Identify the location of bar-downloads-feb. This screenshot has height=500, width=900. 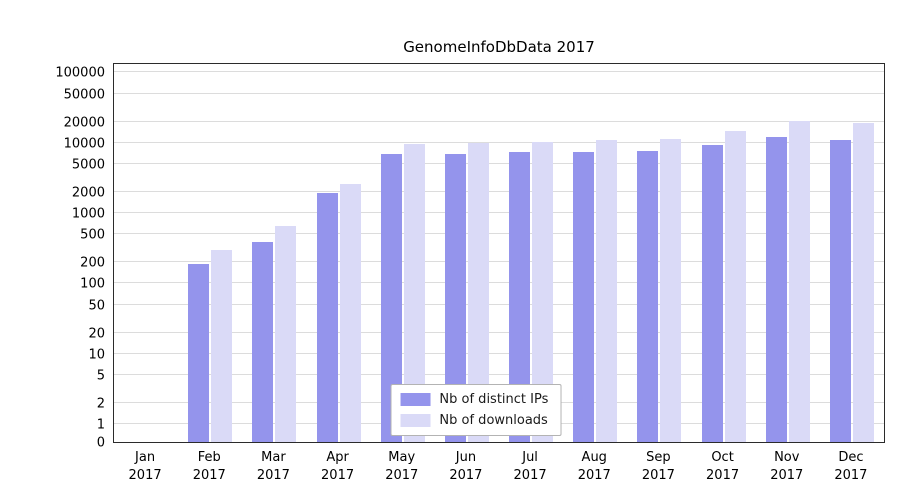
(222, 345).